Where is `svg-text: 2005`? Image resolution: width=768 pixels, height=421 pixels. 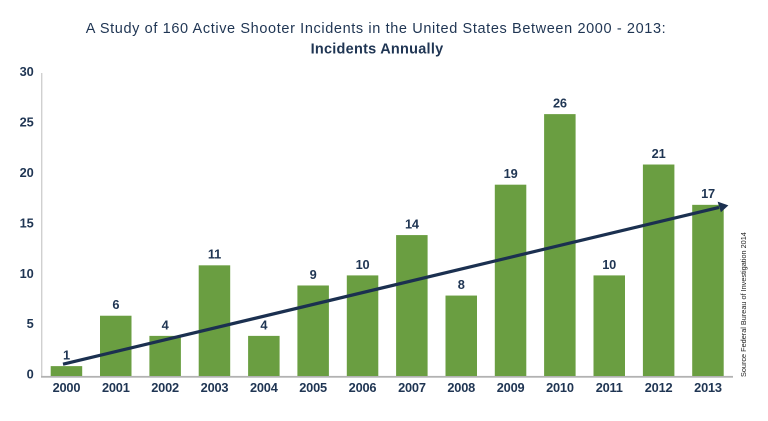 svg-text: 2005 is located at coordinates (313, 387).